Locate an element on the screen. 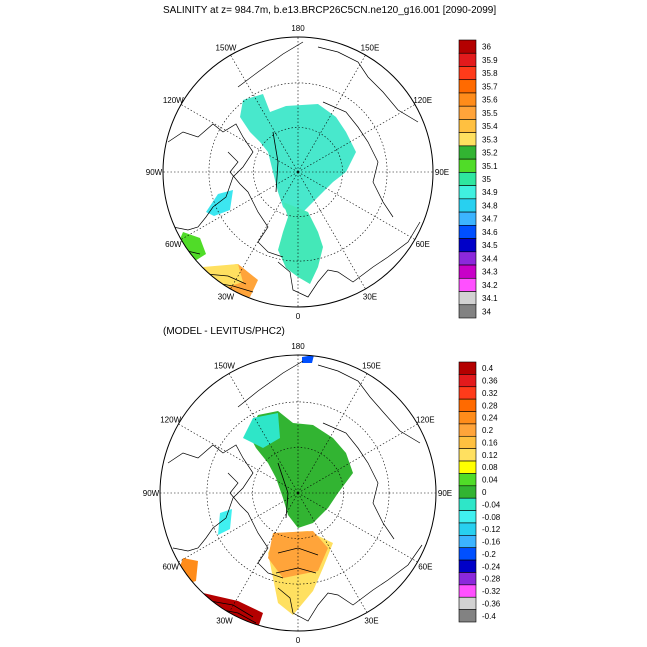 This screenshot has width=647, height=647. baffin-field is located at coordinates (219, 203).